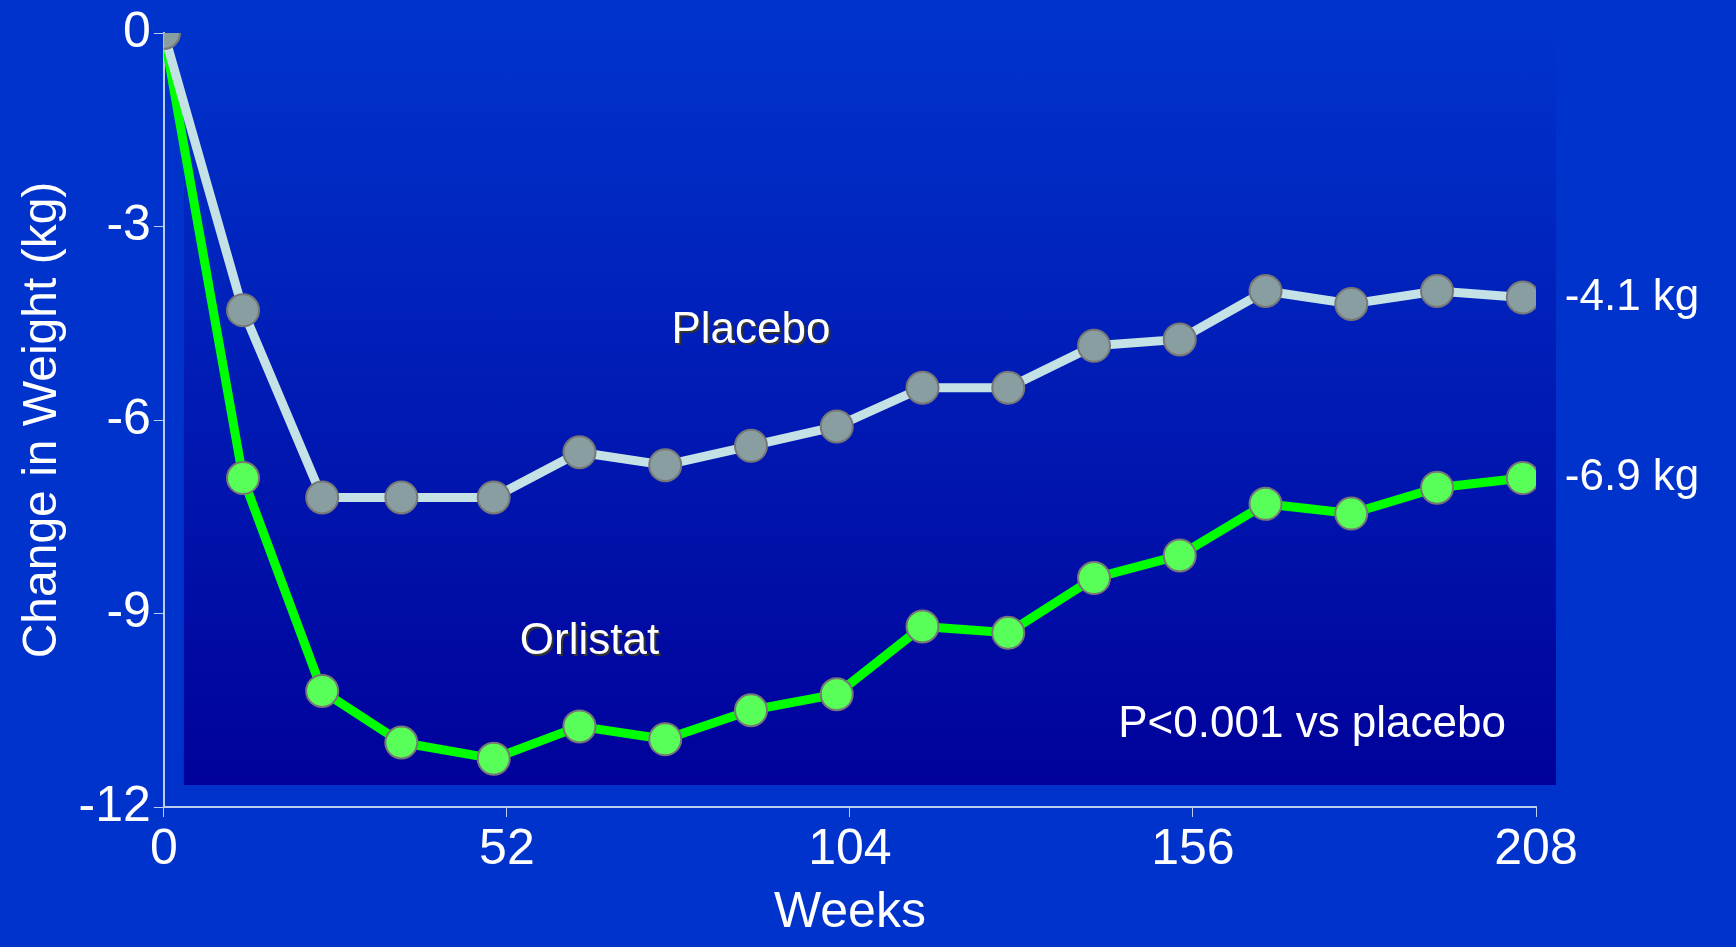  What do you see at coordinates (849, 909) in the screenshot?
I see `x-axis-title: Weeks` at bounding box center [849, 909].